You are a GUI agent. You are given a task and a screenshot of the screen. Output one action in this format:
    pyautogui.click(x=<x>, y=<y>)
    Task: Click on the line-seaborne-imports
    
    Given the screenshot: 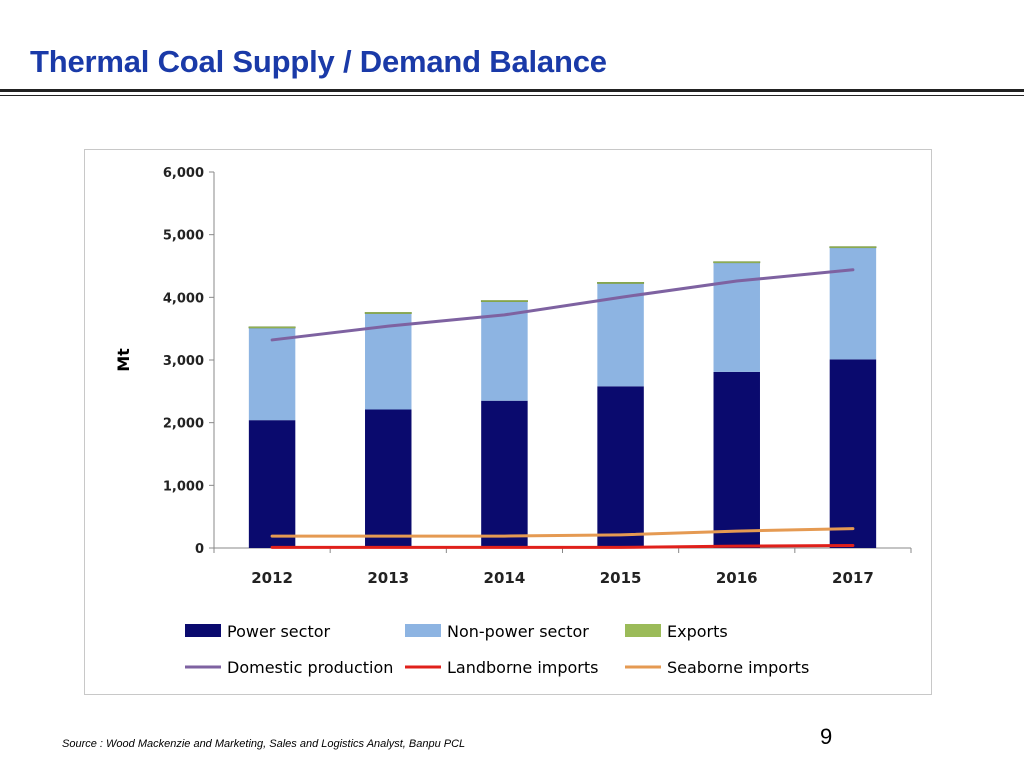 What is the action you would take?
    pyautogui.click(x=562, y=532)
    